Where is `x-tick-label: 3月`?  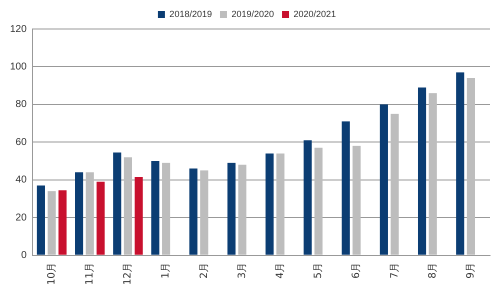
x-tick-label: 3月 is located at coordinates (242, 270).